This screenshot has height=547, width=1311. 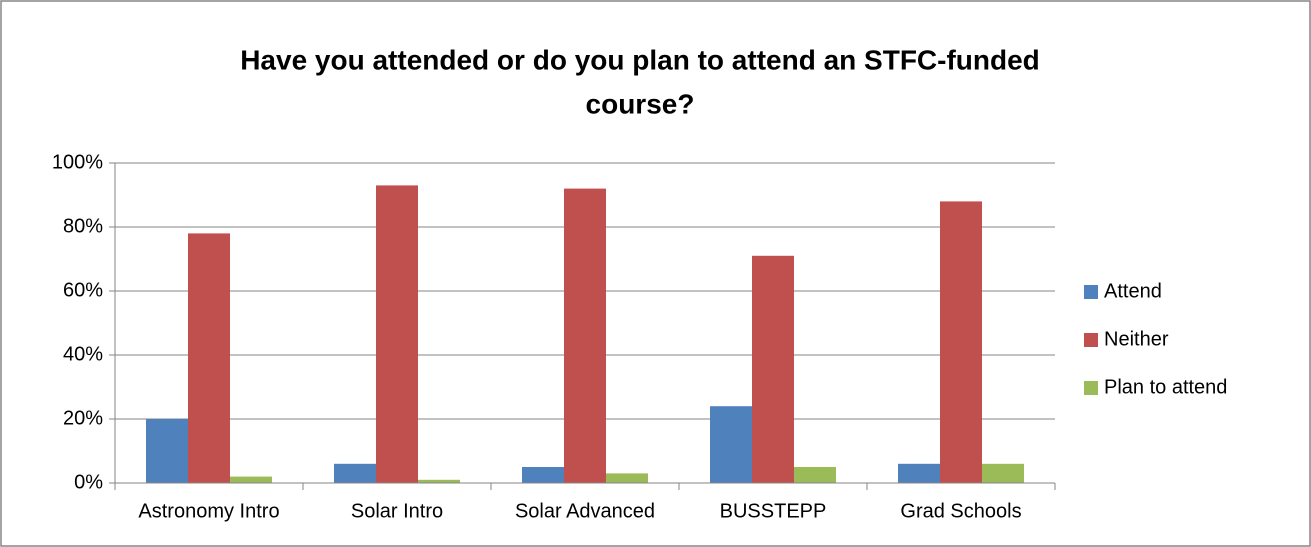 What do you see at coordinates (208, 511) in the screenshot?
I see `x-tick-label: Astronomy Intro` at bounding box center [208, 511].